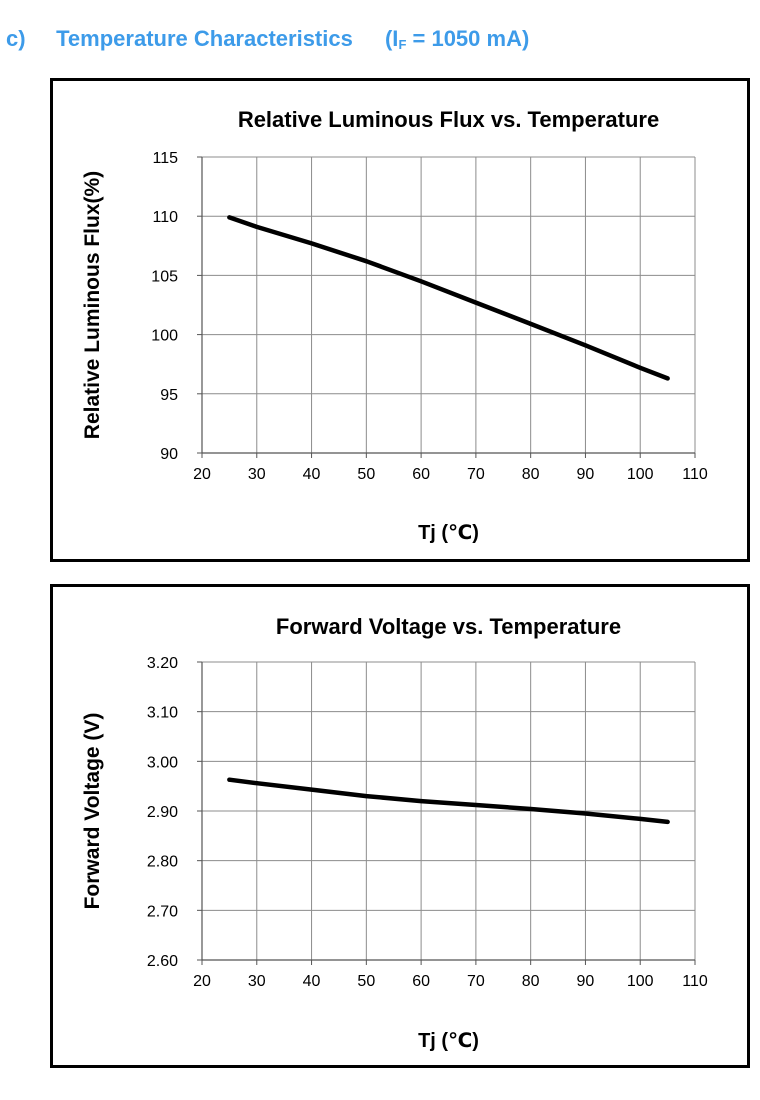 This screenshot has width=760, height=1100. What do you see at coordinates (531, 981) in the screenshot?
I see `voltage-x-tick-label: 80` at bounding box center [531, 981].